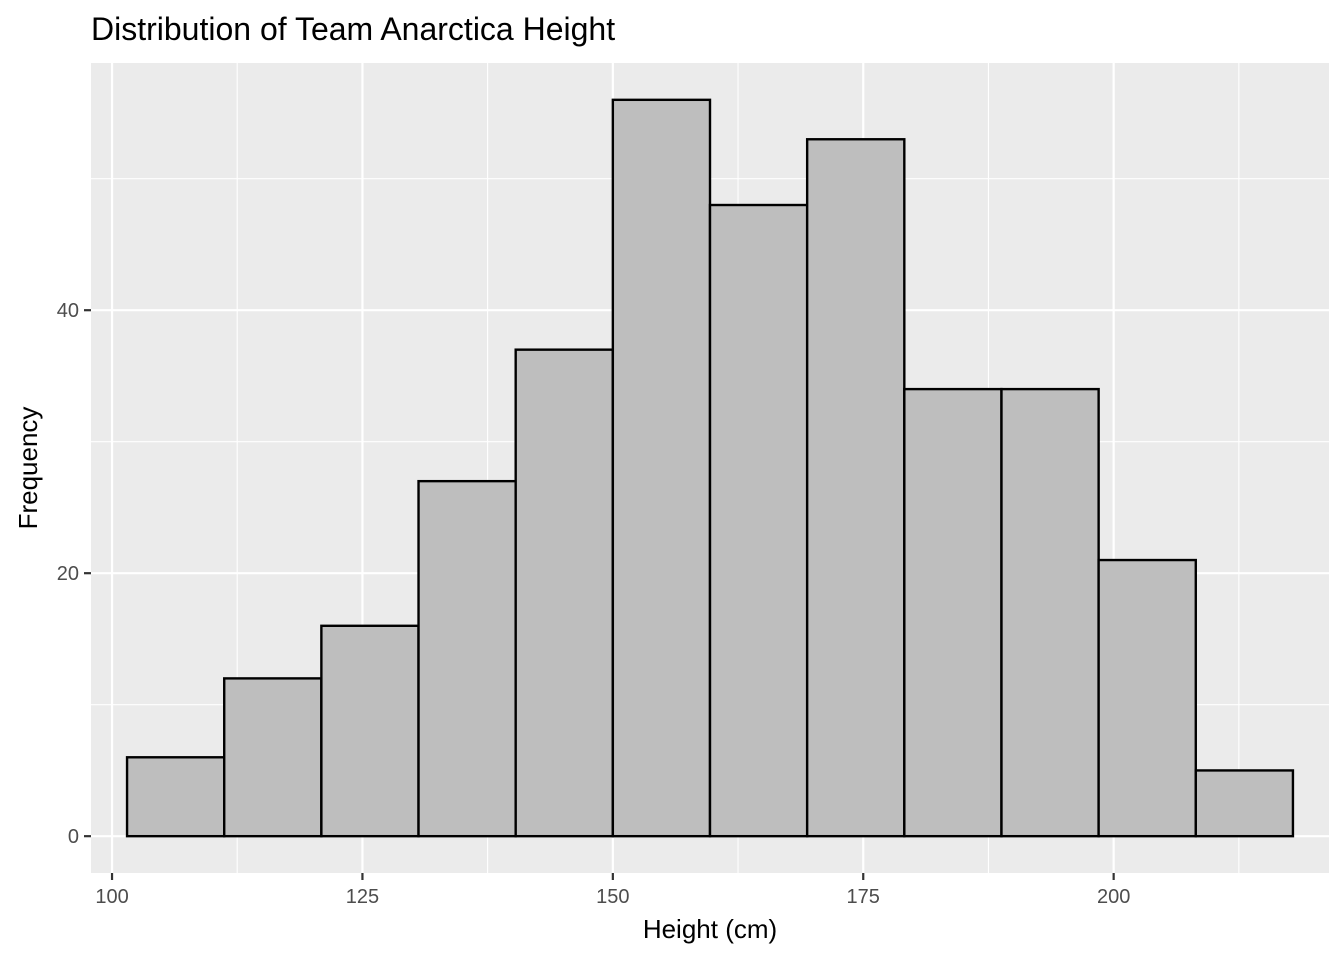 Image resolution: width=1344 pixels, height=960 pixels. I want to click on x-tick-label: 125, so click(362, 897).